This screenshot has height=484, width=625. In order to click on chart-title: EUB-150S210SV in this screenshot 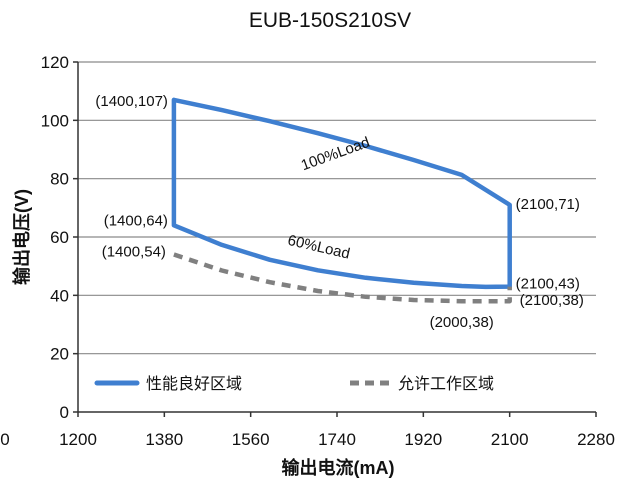, I will do `click(330, 20)`.